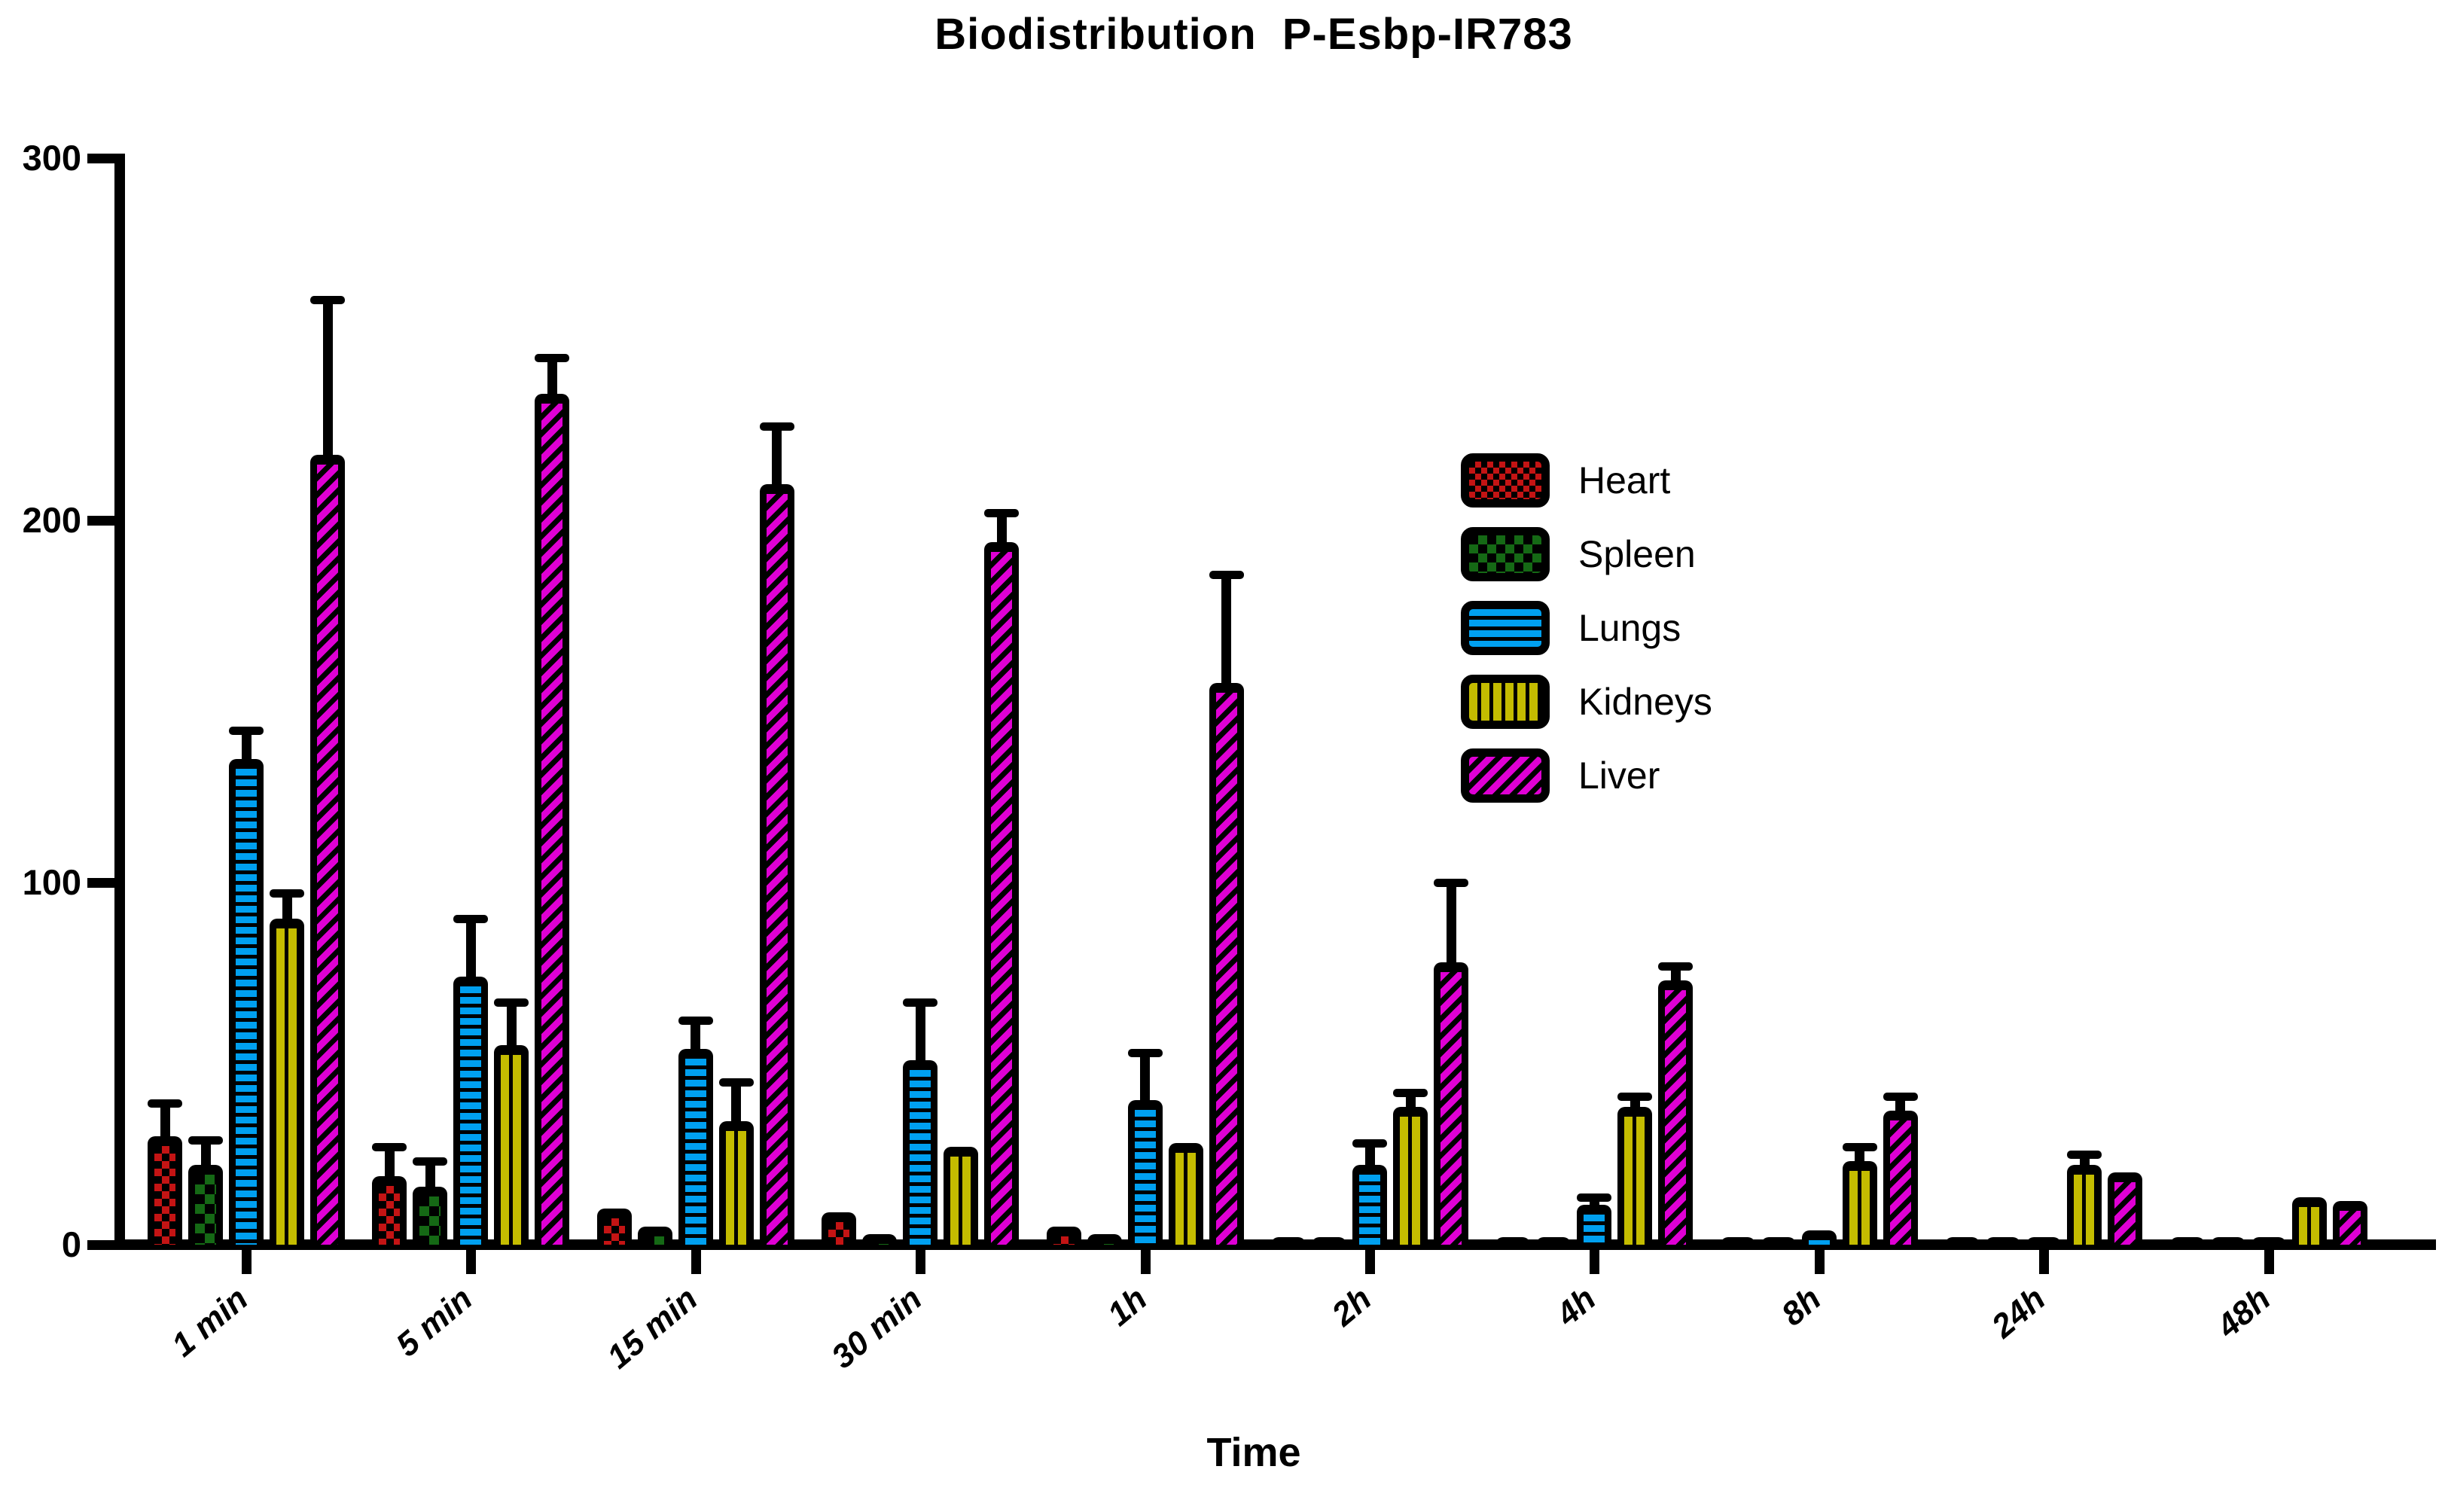  Describe the element at coordinates (1637, 554) in the screenshot. I see `legend-label: Spleen` at that location.